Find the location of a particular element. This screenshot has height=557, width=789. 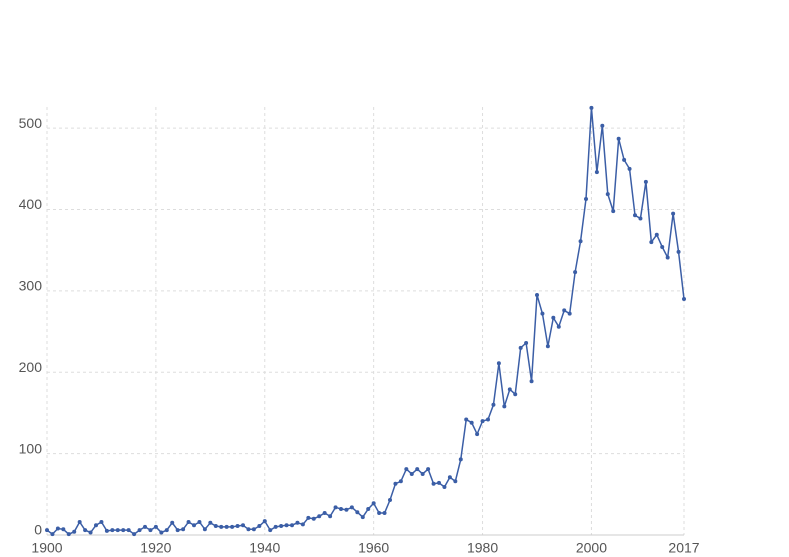

x-tick-label: 2017 is located at coordinates (683, 548).